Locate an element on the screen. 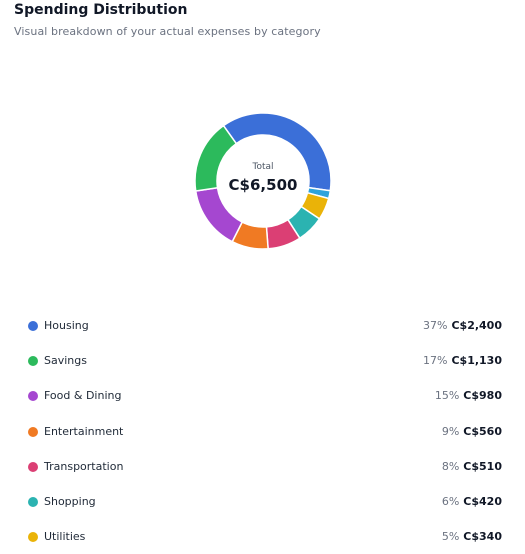 This screenshot has width=525, height=554. legend-values: 17% C$1,130 is located at coordinates (462, 360).